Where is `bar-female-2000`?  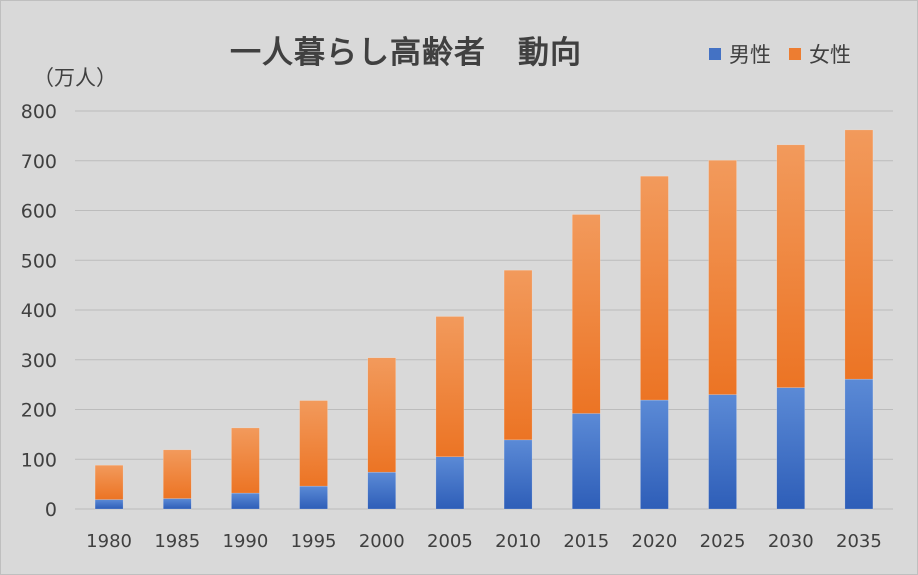
bar-female-2000 is located at coordinates (381, 415).